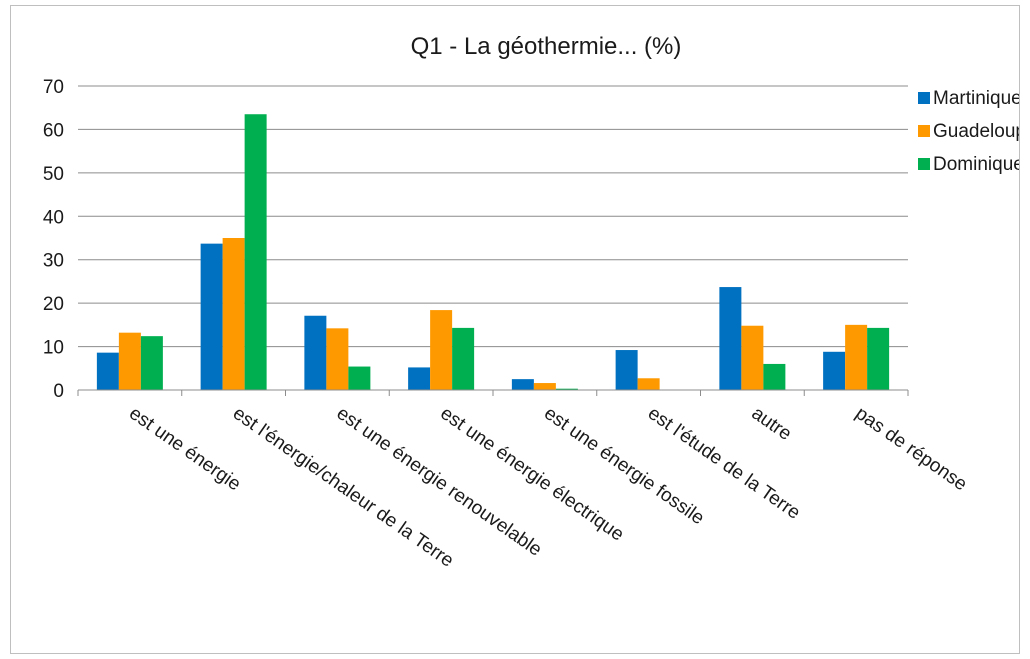 Image resolution: width=1030 pixels, height=659 pixels. I want to click on y-tick-label: 10, so click(53, 348).